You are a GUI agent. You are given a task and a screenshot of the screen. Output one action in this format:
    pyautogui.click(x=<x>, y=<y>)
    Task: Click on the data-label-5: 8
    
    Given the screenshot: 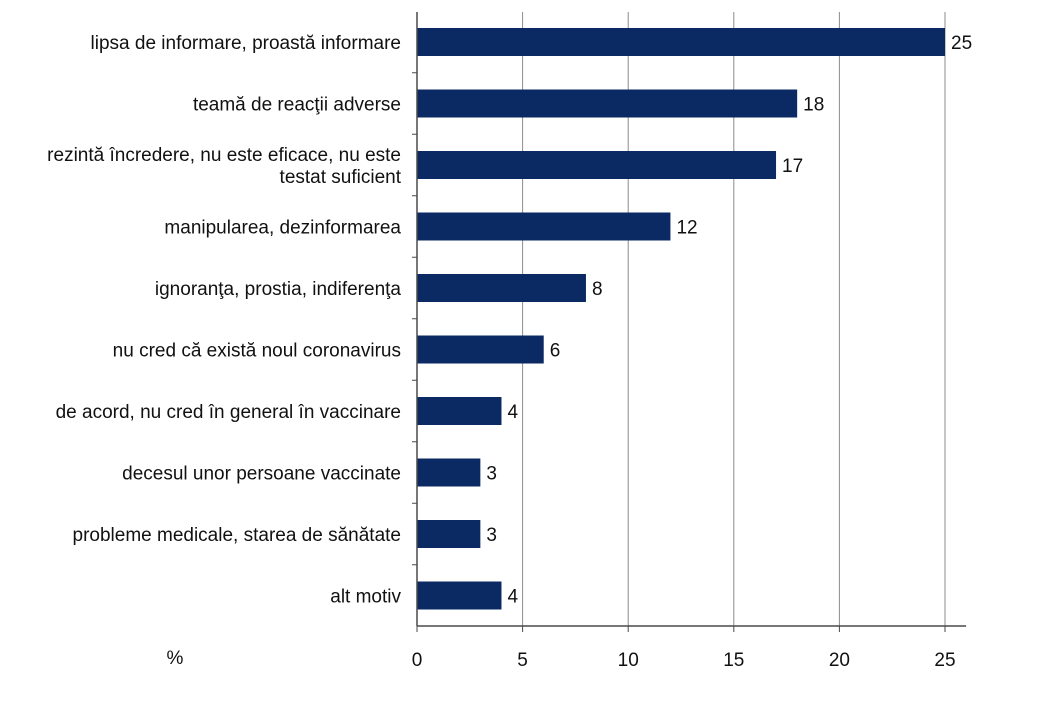 What is the action you would take?
    pyautogui.click(x=597, y=289)
    